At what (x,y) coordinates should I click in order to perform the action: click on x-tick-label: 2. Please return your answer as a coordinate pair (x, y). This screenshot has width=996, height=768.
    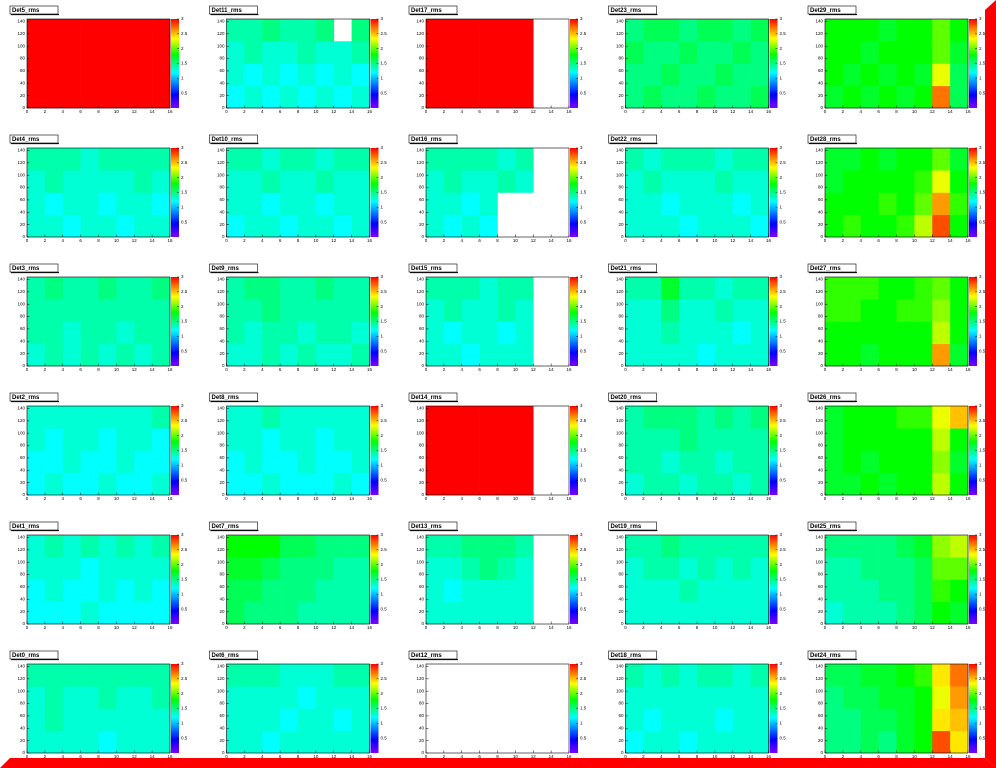
    Looking at the image, I should click on (643, 627).